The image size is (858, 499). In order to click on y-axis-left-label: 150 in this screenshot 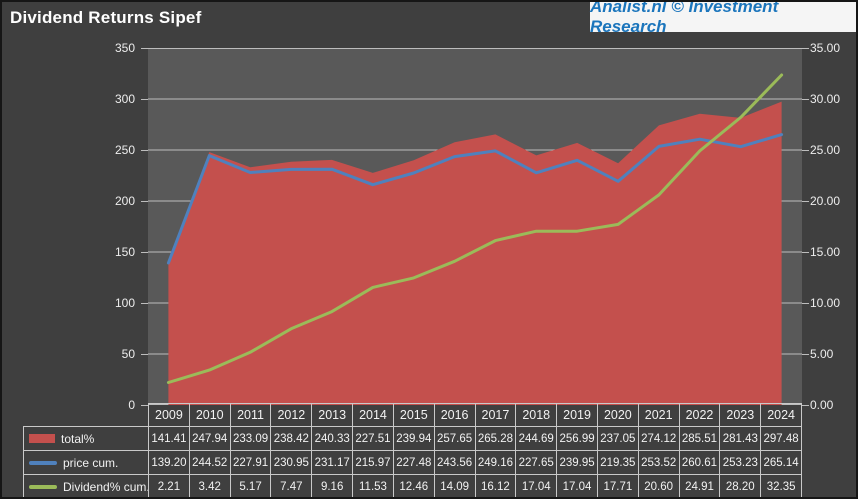, I will do `click(124, 252)`.